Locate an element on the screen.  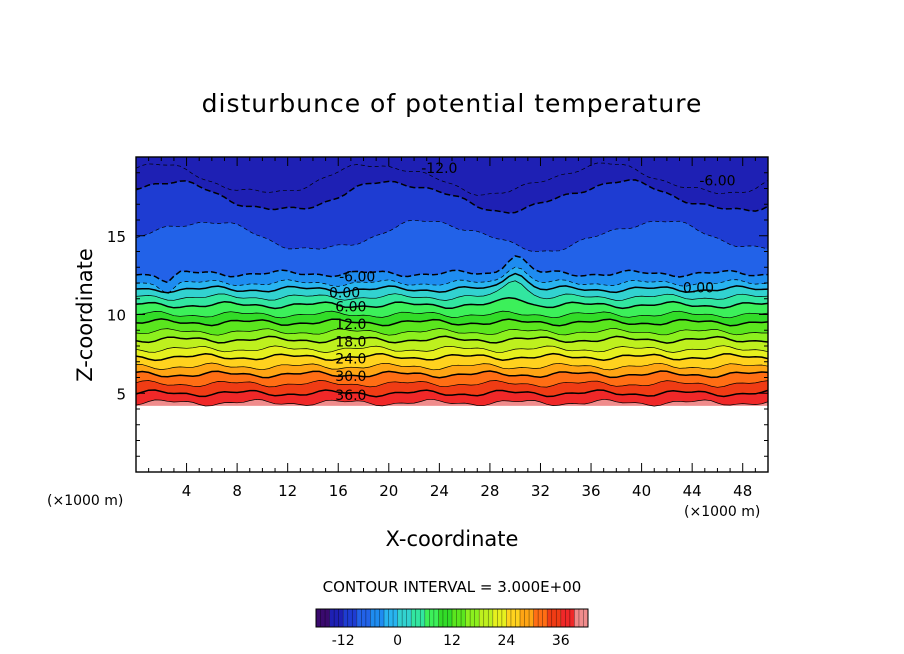
contour-label: -12.0 is located at coordinates (439, 169).